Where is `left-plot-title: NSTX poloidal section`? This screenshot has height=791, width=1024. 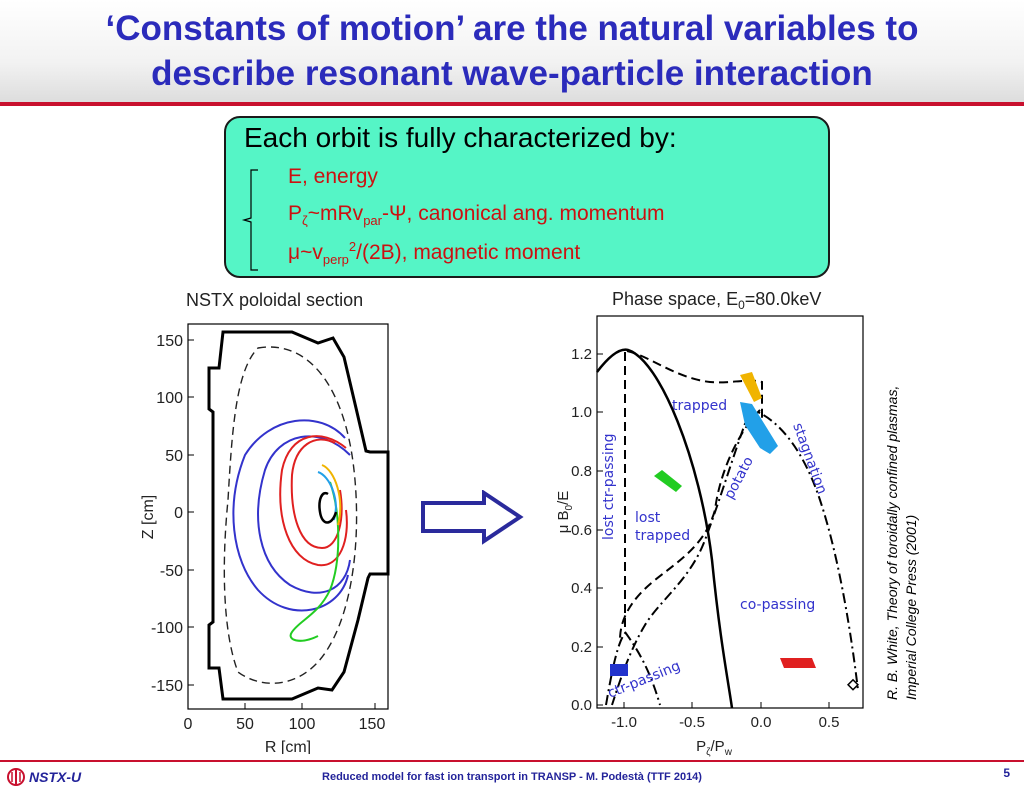
left-plot-title: NSTX poloidal section is located at coordinates (274, 300).